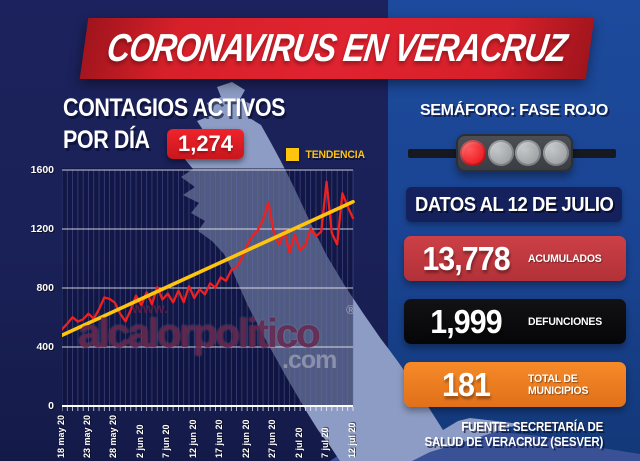 Image resolution: width=640 pixels, height=461 pixels. I want to click on stat-label-defunciones: DEFUNCIONES, so click(565, 321).